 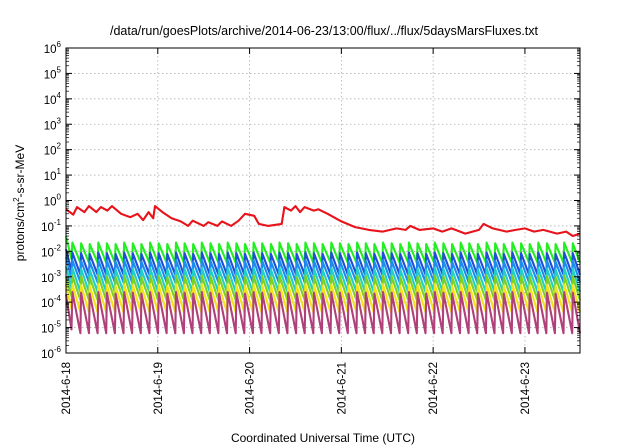 I want to click on y-tick-exponent: -6, so click(x=58, y=349).